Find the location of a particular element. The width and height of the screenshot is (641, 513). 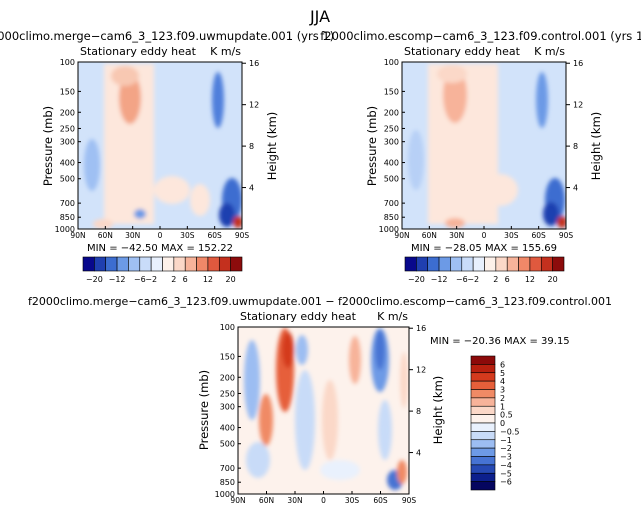

stats-label: MIN = −20.36 MAX = 39.15 is located at coordinates (500, 341).